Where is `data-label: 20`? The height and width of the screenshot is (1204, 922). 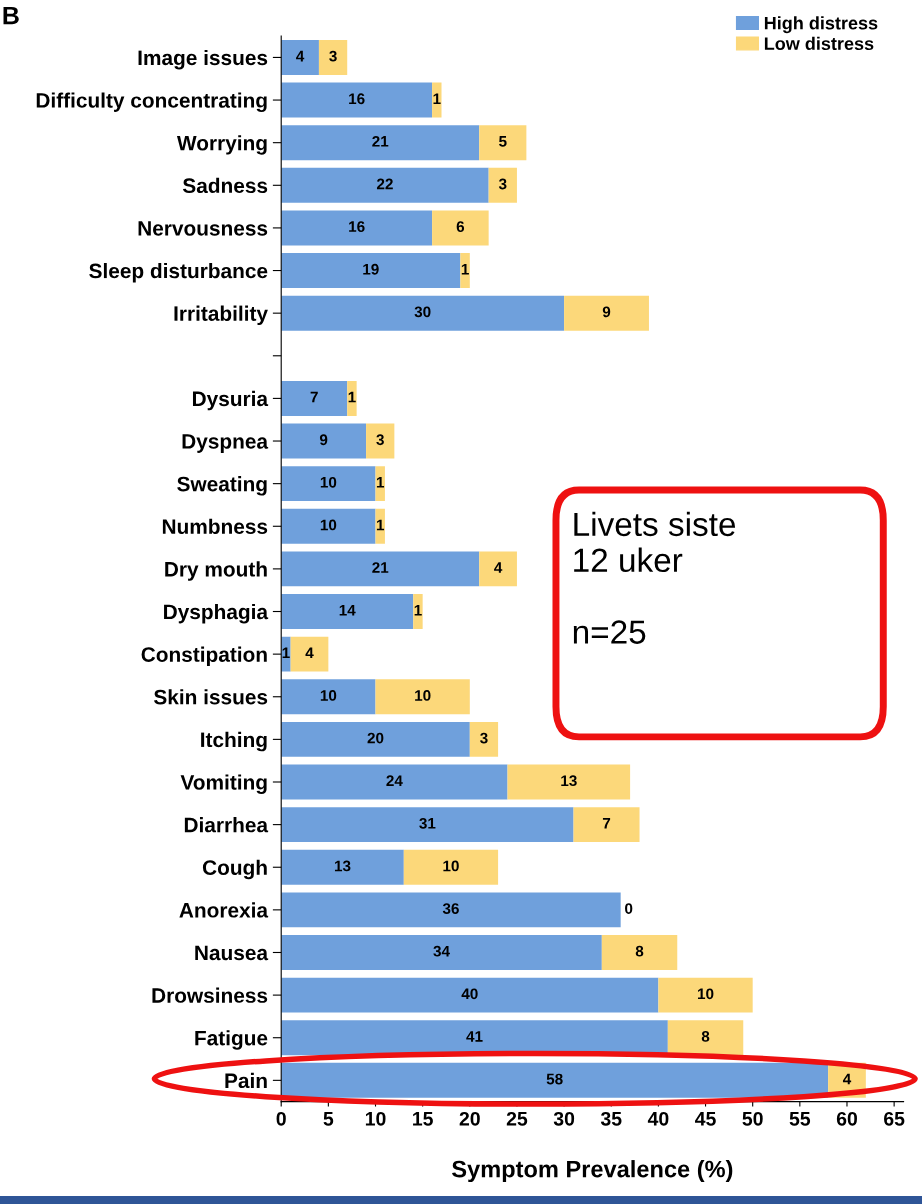
data-label: 20 is located at coordinates (375, 738).